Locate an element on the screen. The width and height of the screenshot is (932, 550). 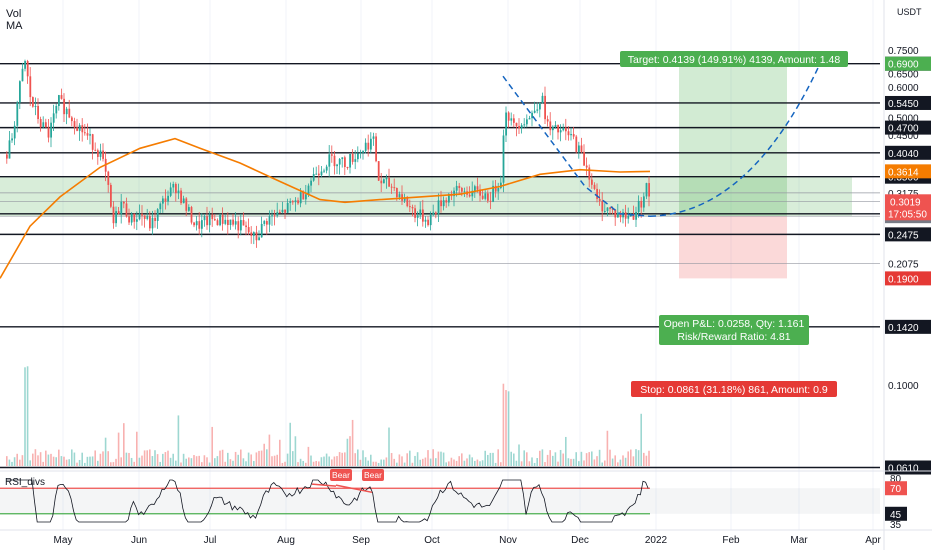
price-level-tag is located at coordinates (908, 102).